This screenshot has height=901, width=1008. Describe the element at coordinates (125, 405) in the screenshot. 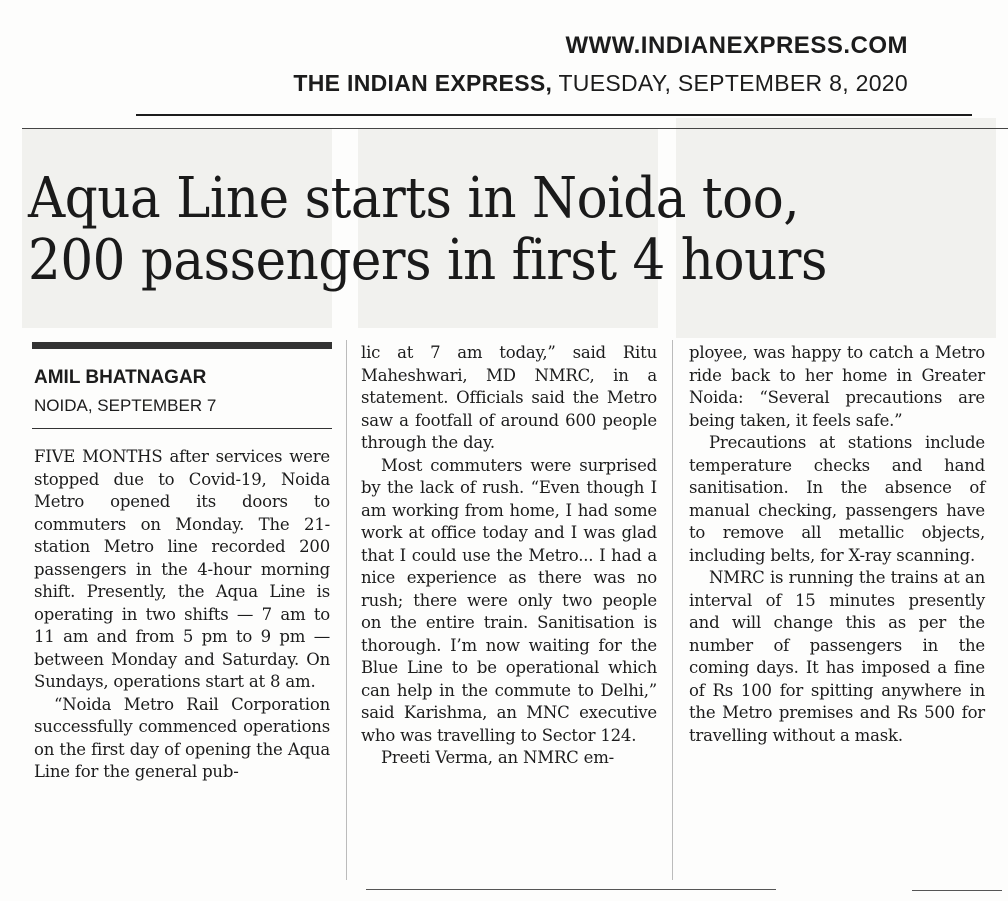

I see `byline-dateline: NOIDA, SEPTEMBER 7` at that location.